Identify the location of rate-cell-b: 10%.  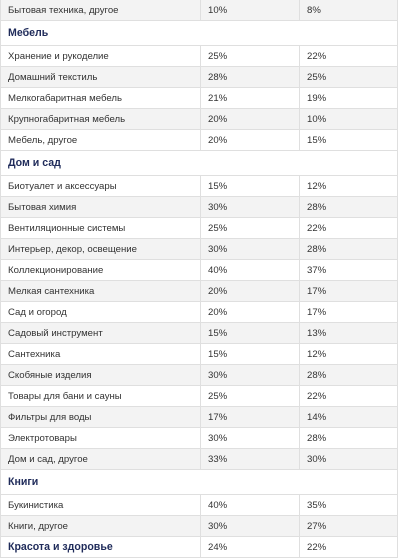
(348, 119).